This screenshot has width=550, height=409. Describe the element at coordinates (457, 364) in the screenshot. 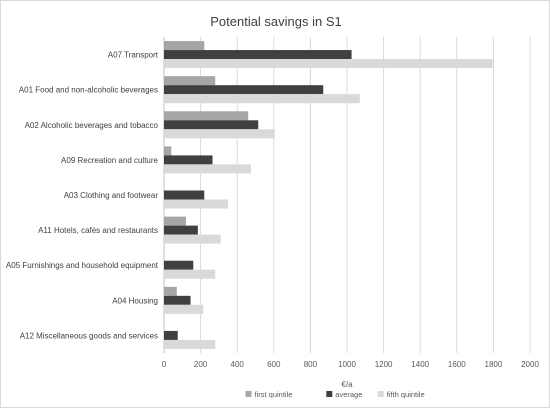

I see `x-tick-label: 1600` at that location.